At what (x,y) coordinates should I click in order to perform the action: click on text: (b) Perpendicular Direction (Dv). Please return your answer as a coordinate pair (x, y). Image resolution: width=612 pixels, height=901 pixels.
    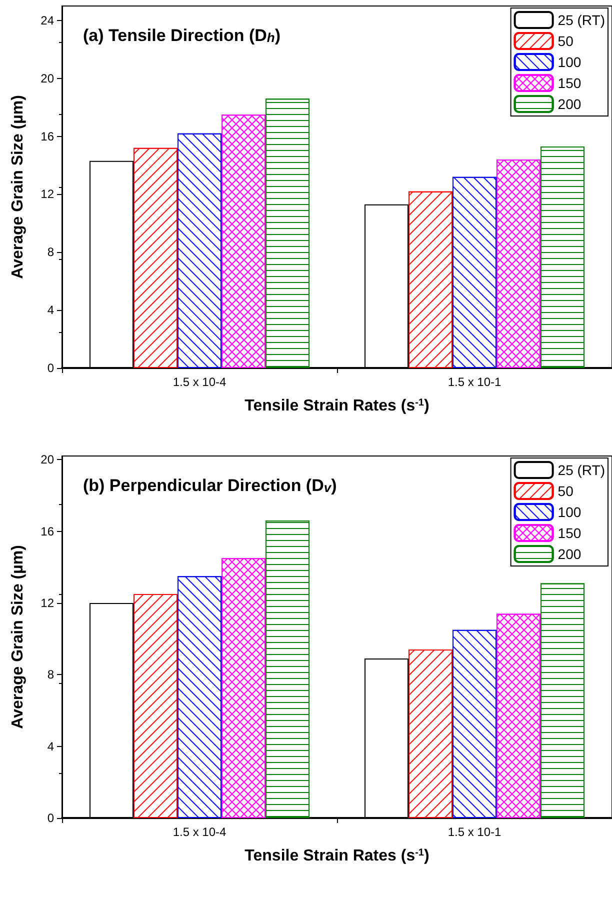
    Looking at the image, I should click on (210, 485).